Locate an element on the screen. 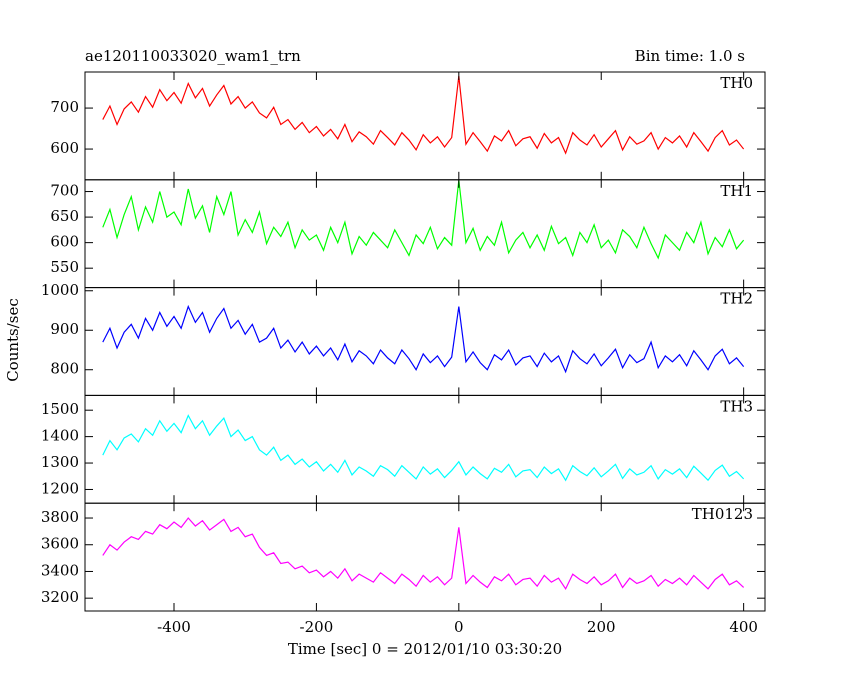  x-tick-label: -400 is located at coordinates (174, 627).